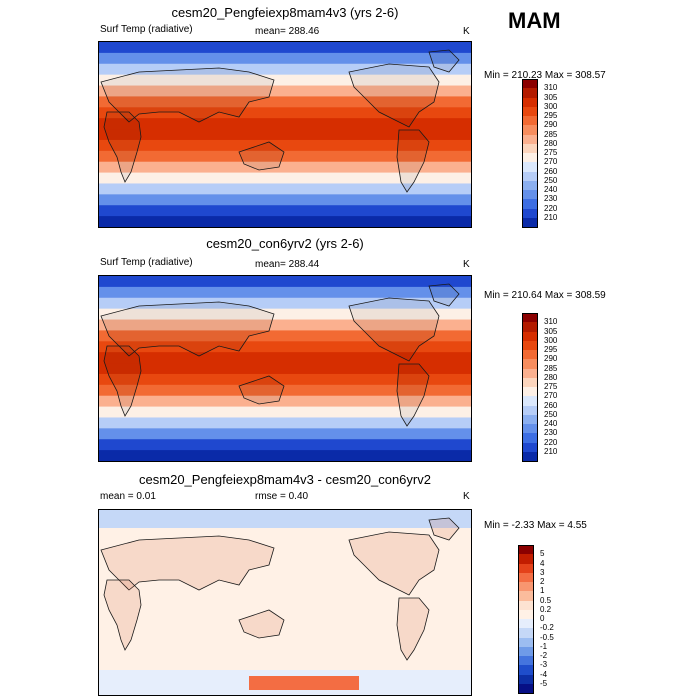 The width and height of the screenshot is (700, 700). I want to click on greenland-outline-stroke, so click(444, 61).